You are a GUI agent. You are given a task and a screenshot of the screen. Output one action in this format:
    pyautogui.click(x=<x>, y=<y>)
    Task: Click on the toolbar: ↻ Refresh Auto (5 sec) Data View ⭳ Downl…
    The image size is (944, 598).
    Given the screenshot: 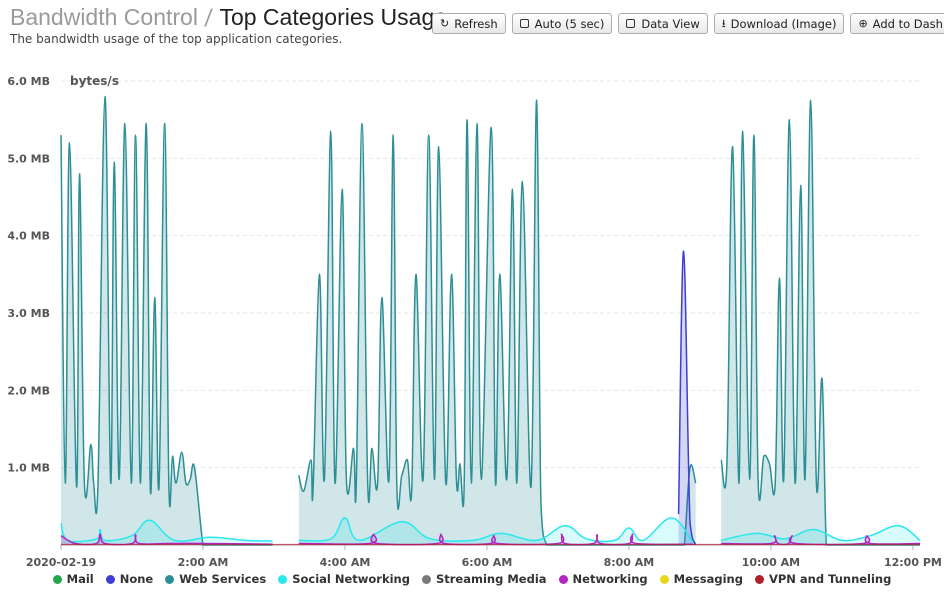 What is the action you would take?
    pyautogui.click(x=688, y=23)
    